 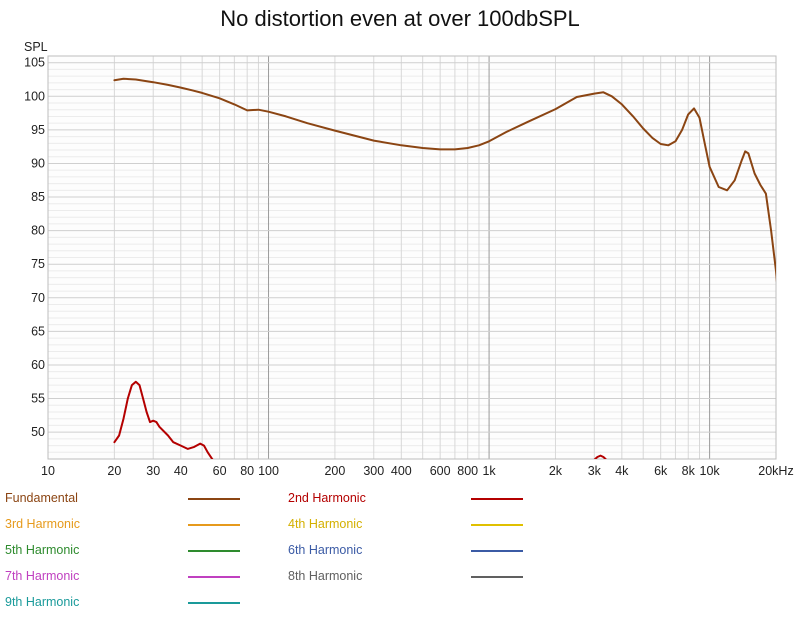 I want to click on x-tick-label: 8k, so click(x=689, y=471).